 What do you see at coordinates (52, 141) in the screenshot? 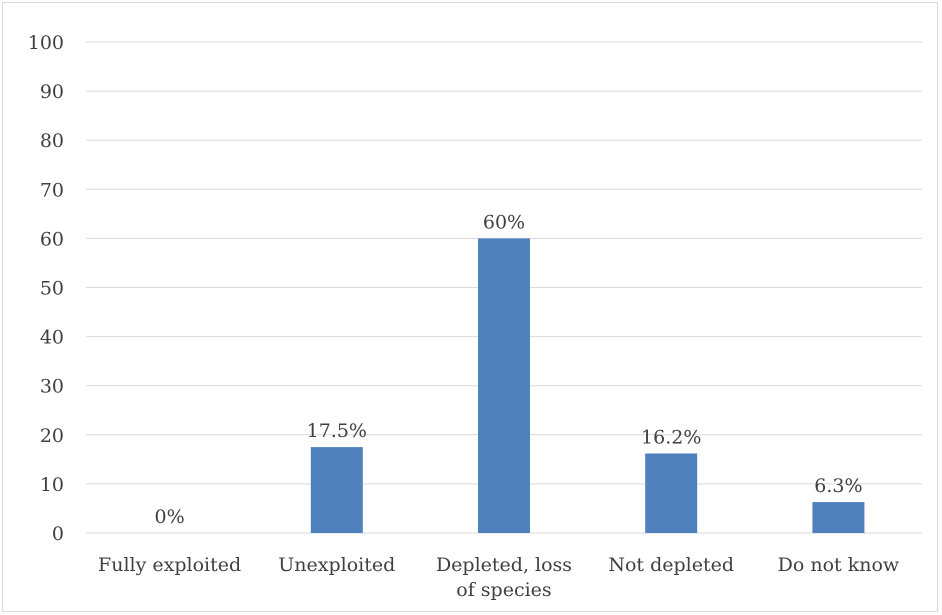
I see `y-tick-label: 80` at bounding box center [52, 141].